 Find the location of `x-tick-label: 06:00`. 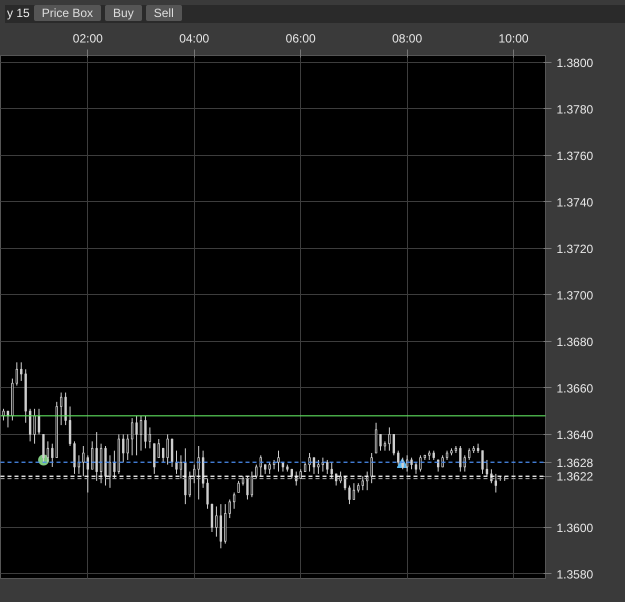

x-tick-label: 06:00 is located at coordinates (301, 39).